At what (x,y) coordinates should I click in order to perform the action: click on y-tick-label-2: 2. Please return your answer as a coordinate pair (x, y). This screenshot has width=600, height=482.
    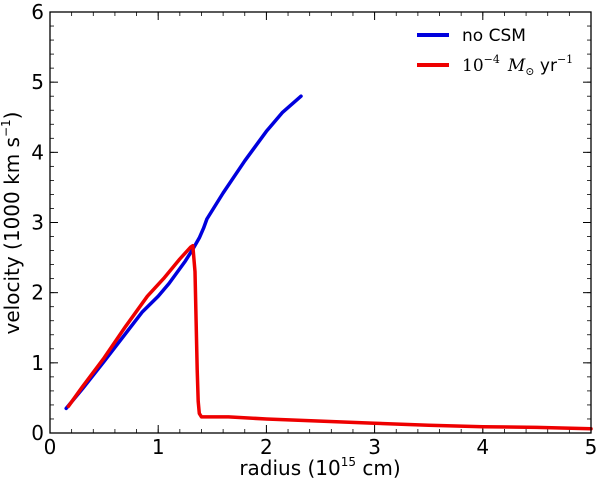
    Looking at the image, I should click on (37, 293).